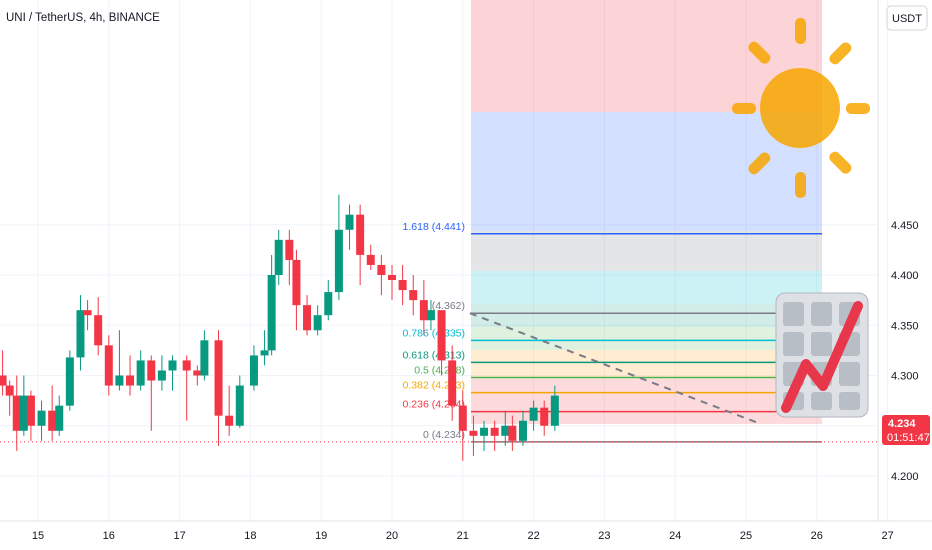  Describe the element at coordinates (250, 536) in the screenshot. I see `x-tick-label: 18` at that location.